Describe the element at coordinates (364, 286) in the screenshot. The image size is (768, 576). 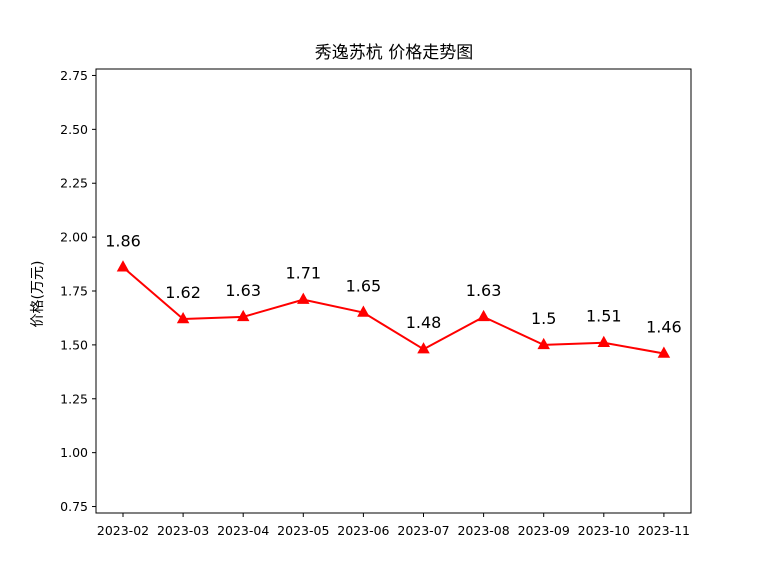
I see `data-label: 1.65` at that location.